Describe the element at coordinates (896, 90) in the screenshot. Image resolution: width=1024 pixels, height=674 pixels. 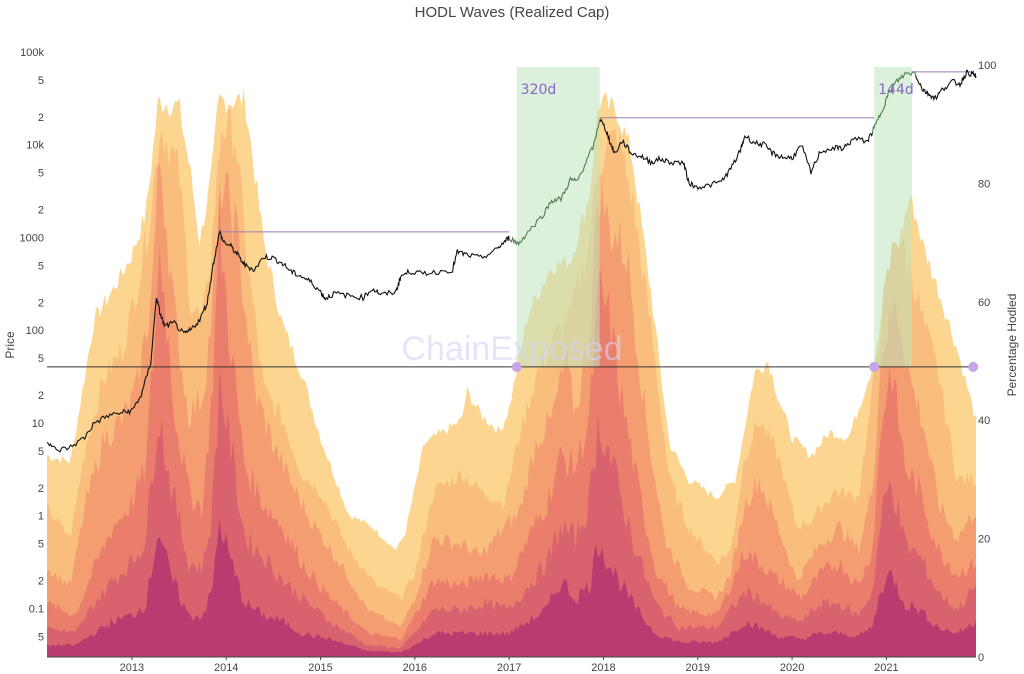
I see `highlight-label-2: 144d` at that location.